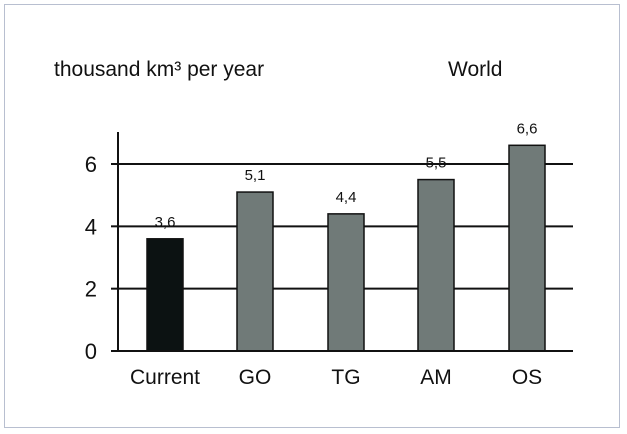  What do you see at coordinates (165, 295) in the screenshot?
I see `bar-current` at bounding box center [165, 295].